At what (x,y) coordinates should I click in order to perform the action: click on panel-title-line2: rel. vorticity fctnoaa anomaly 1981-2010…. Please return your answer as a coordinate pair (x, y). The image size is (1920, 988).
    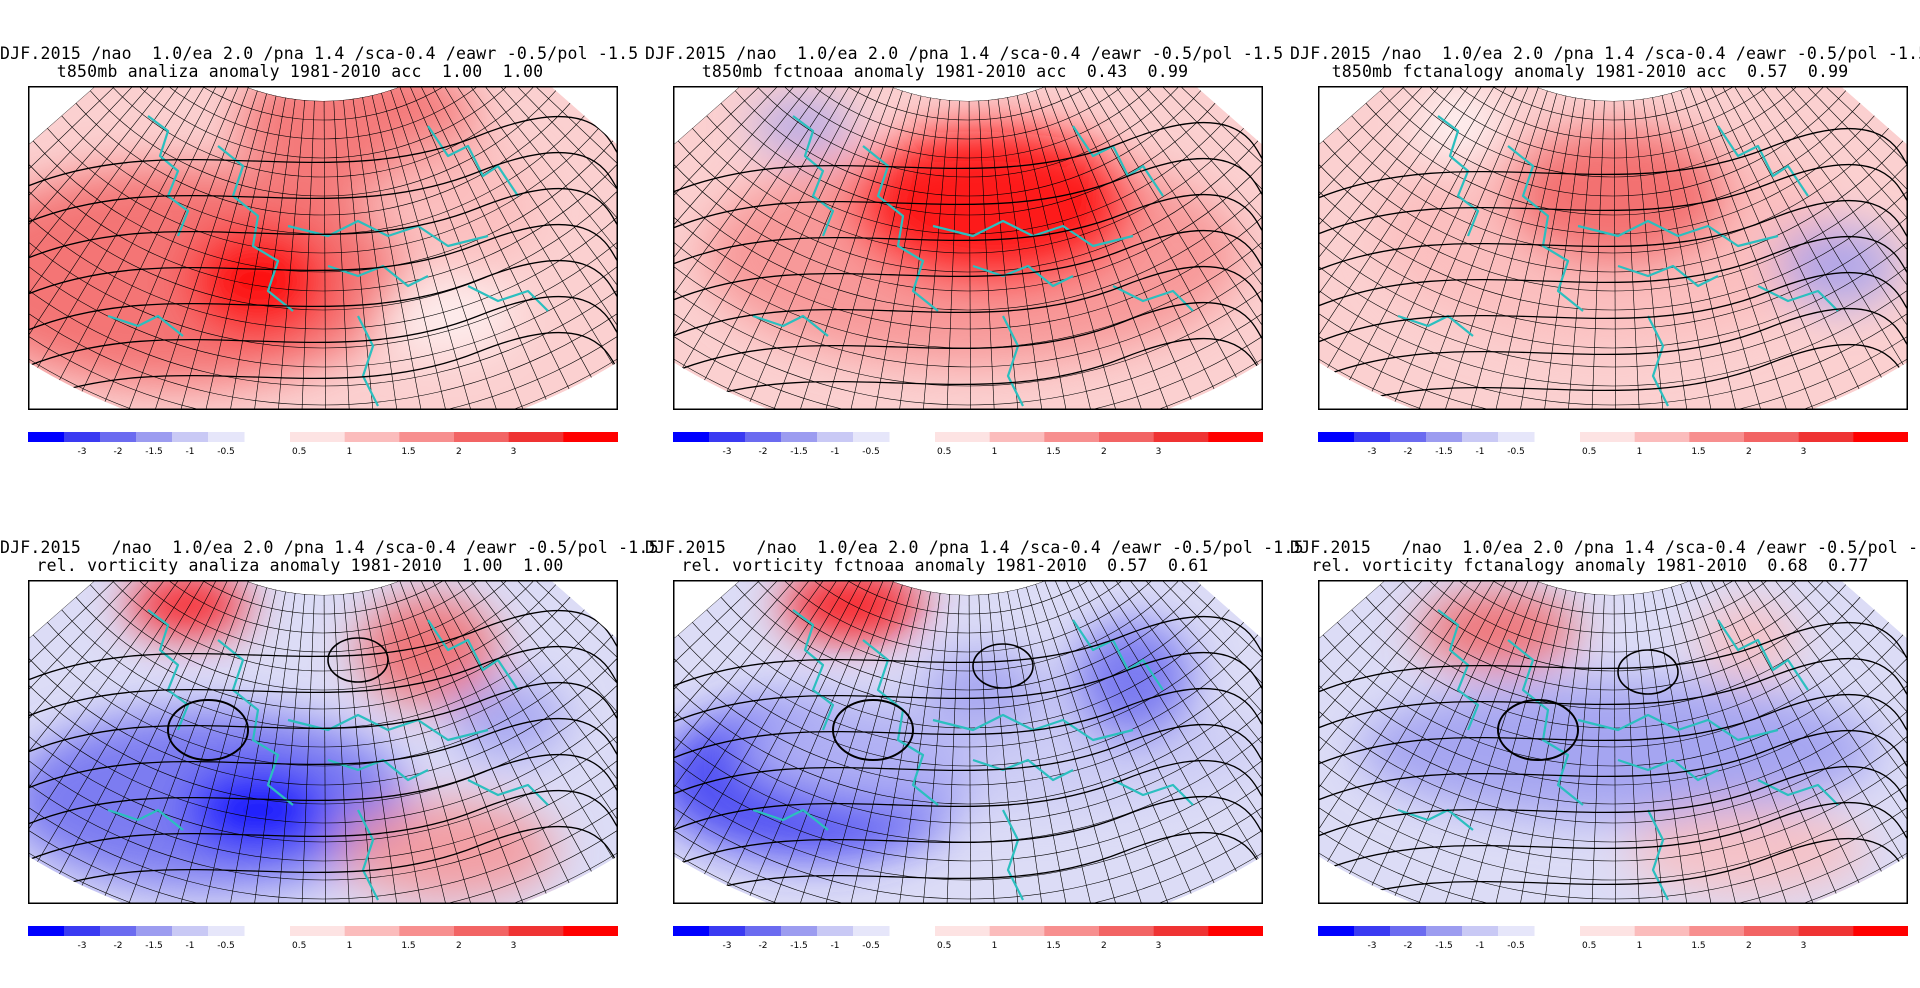
    Looking at the image, I should click on (945, 565).